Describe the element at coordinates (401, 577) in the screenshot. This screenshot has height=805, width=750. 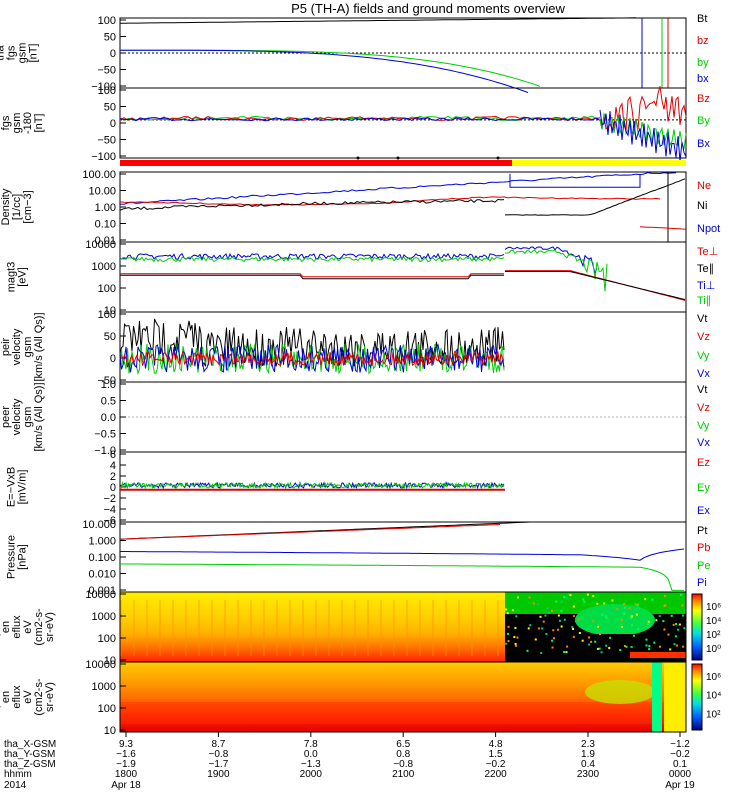
I see `series-Pe` at that location.